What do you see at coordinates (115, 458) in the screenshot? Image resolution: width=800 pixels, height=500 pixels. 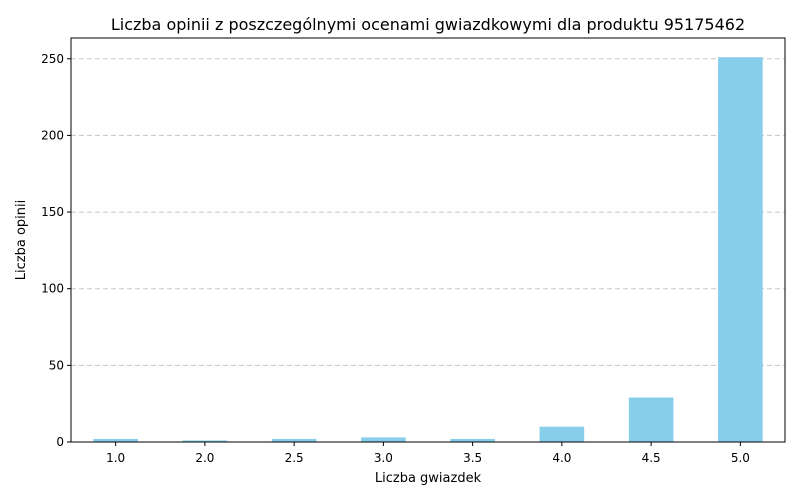 I see `x-tick-label: 1.0` at bounding box center [115, 458].